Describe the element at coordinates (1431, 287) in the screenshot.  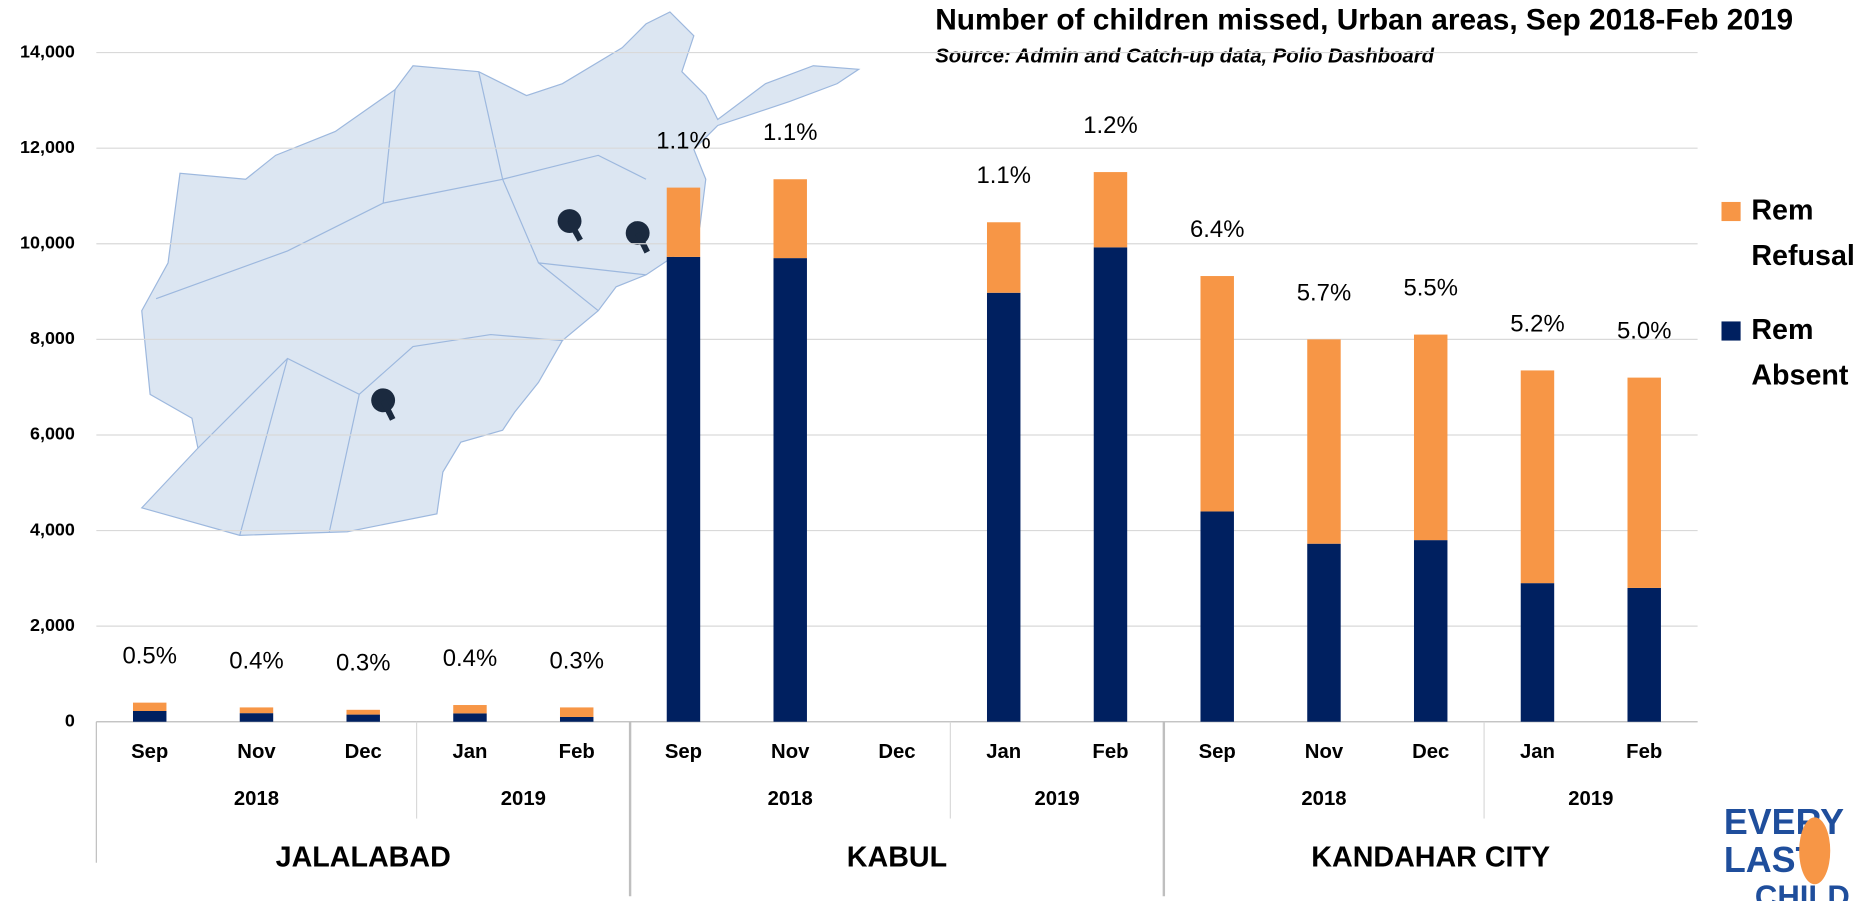
I see `percent-label: 5.5%` at that location.